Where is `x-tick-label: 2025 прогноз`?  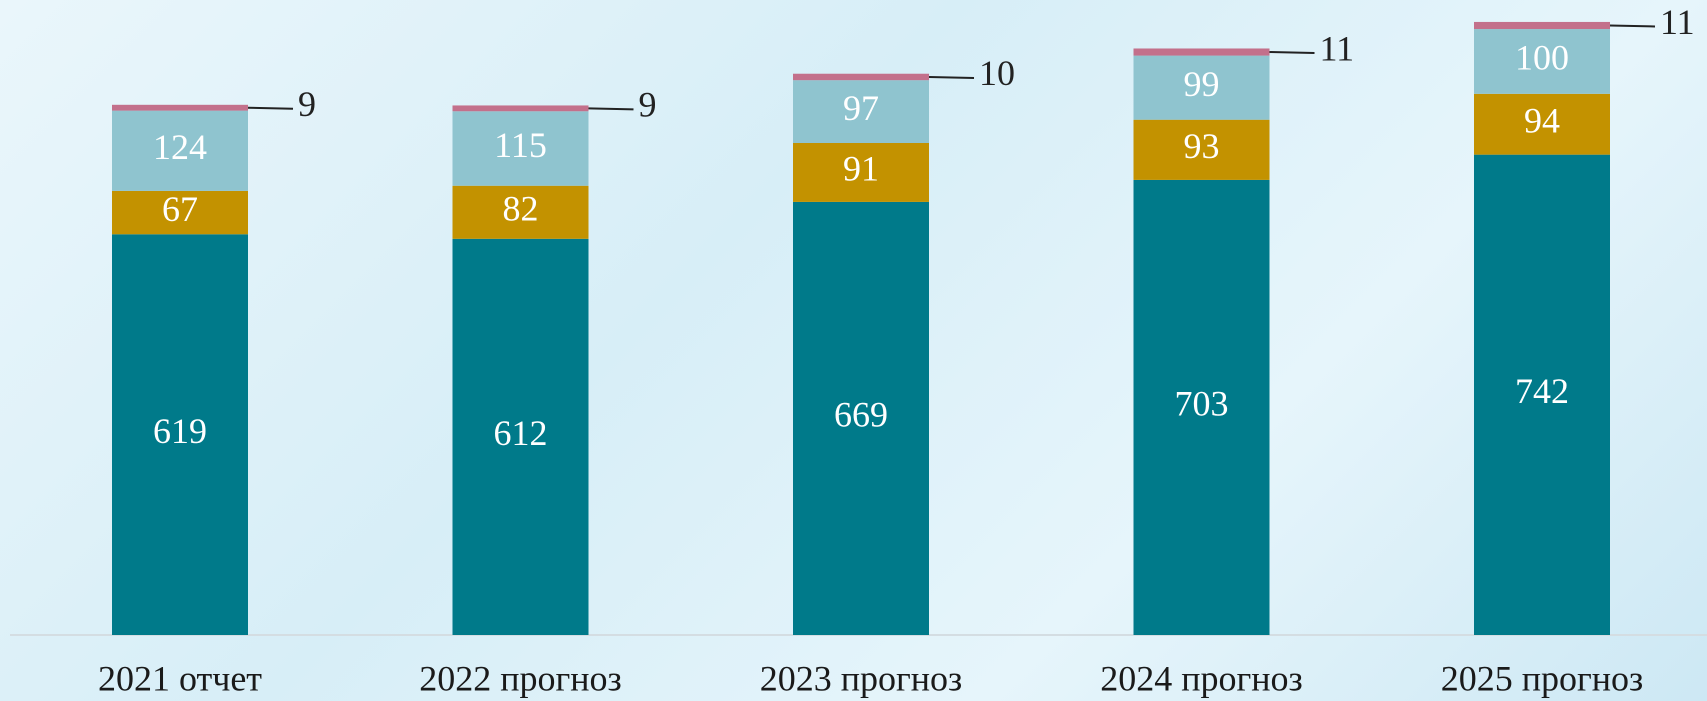
x-tick-label: 2025 прогноз is located at coordinates (1542, 678).